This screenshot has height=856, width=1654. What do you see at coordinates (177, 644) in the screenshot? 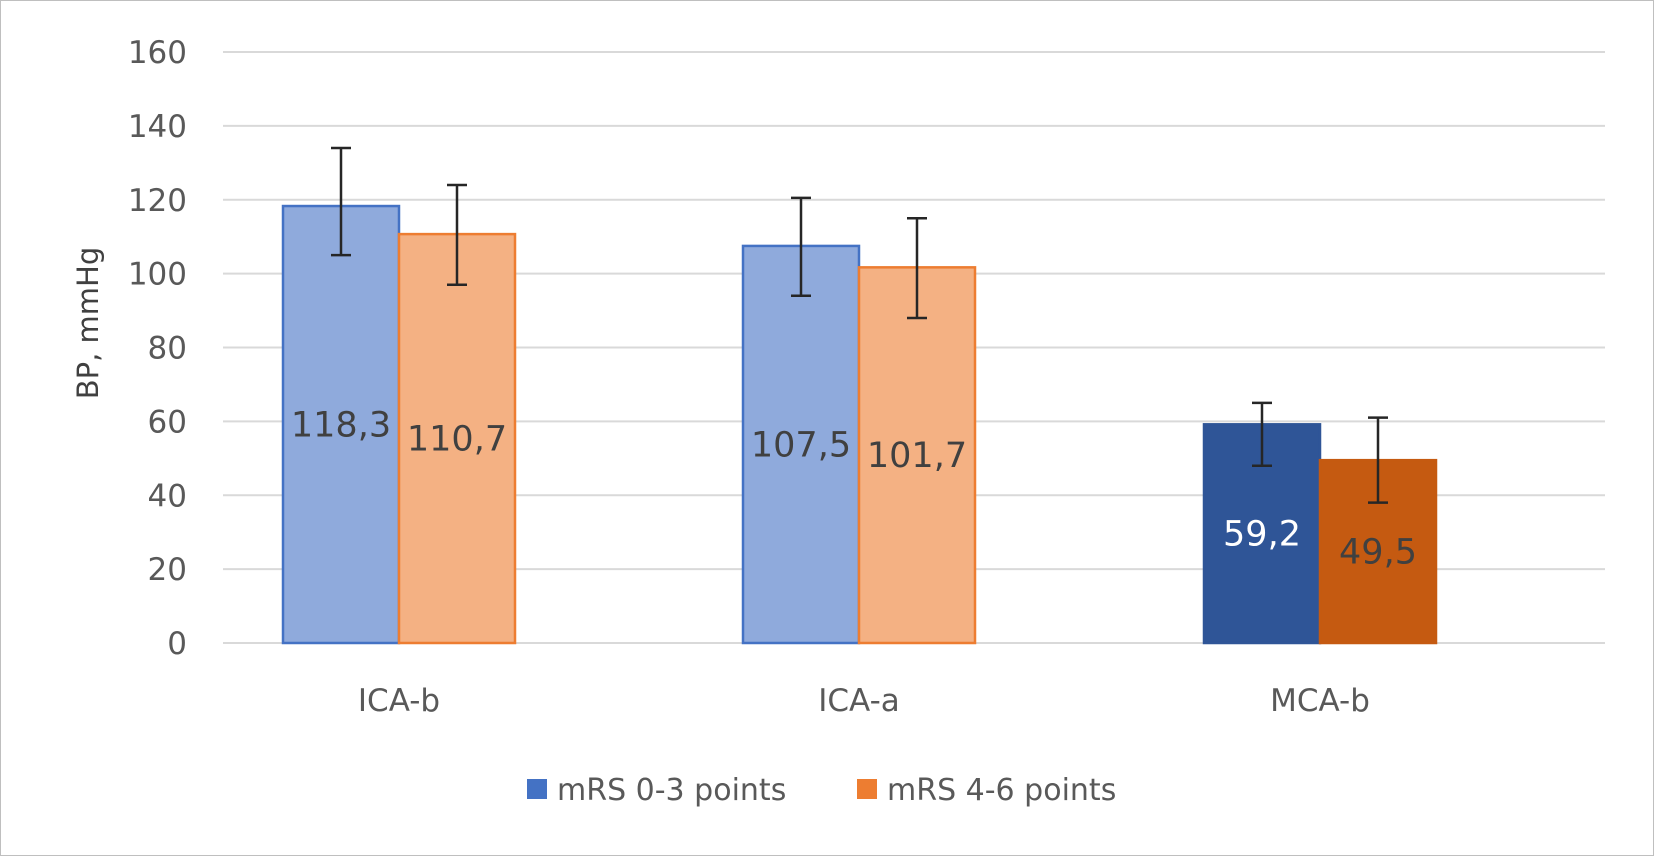
I see `y-tick-label: 0` at bounding box center [177, 644].